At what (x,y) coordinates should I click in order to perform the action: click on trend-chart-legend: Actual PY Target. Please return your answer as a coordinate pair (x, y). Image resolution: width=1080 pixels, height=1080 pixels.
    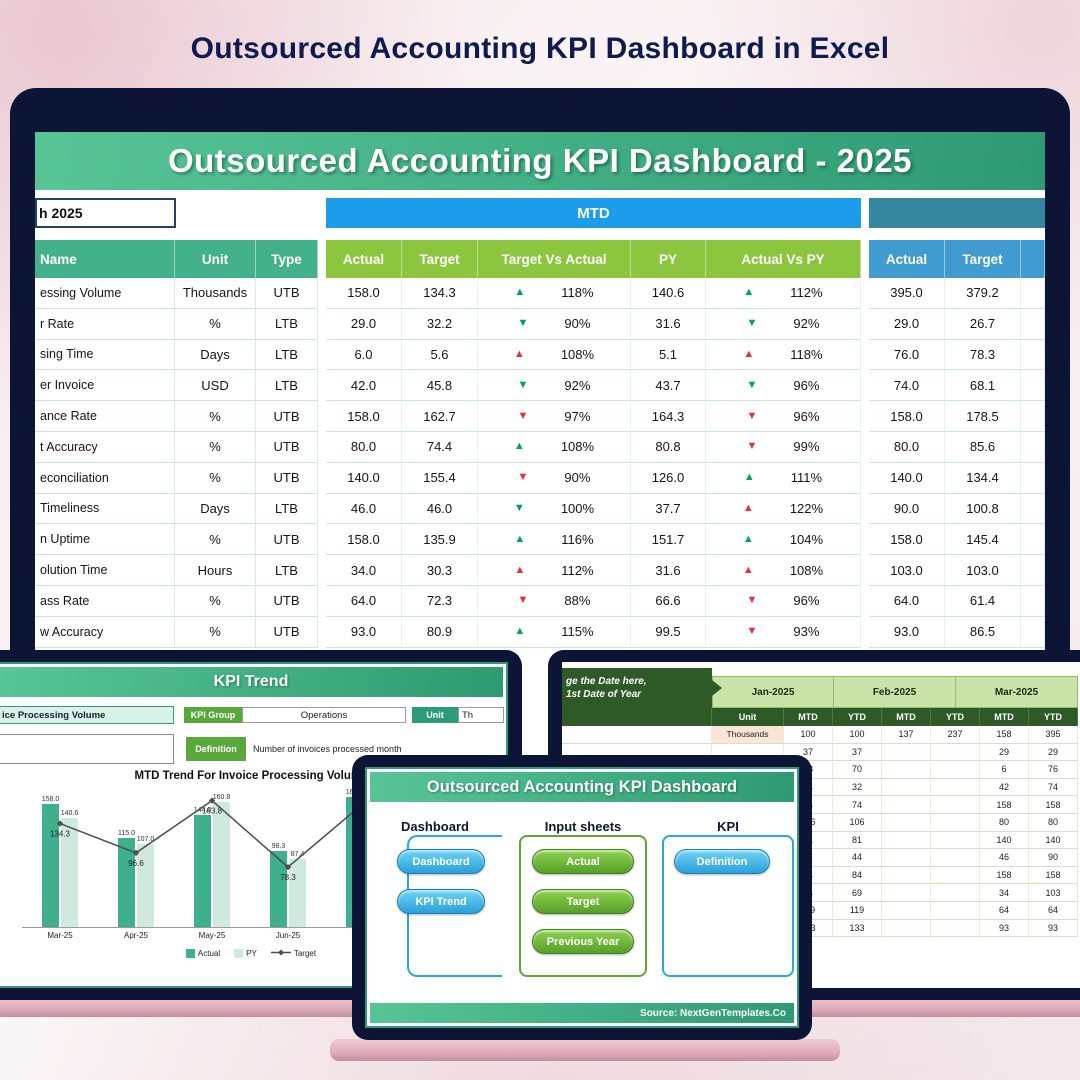
    Looking at the image, I should click on (253, 953).